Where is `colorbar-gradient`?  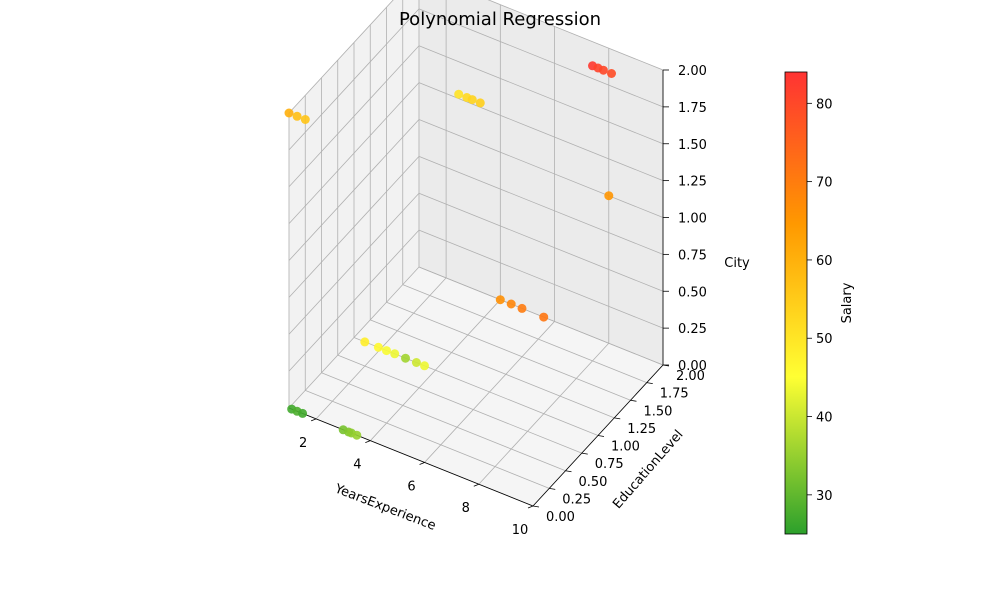
colorbar-gradient is located at coordinates (796, 303).